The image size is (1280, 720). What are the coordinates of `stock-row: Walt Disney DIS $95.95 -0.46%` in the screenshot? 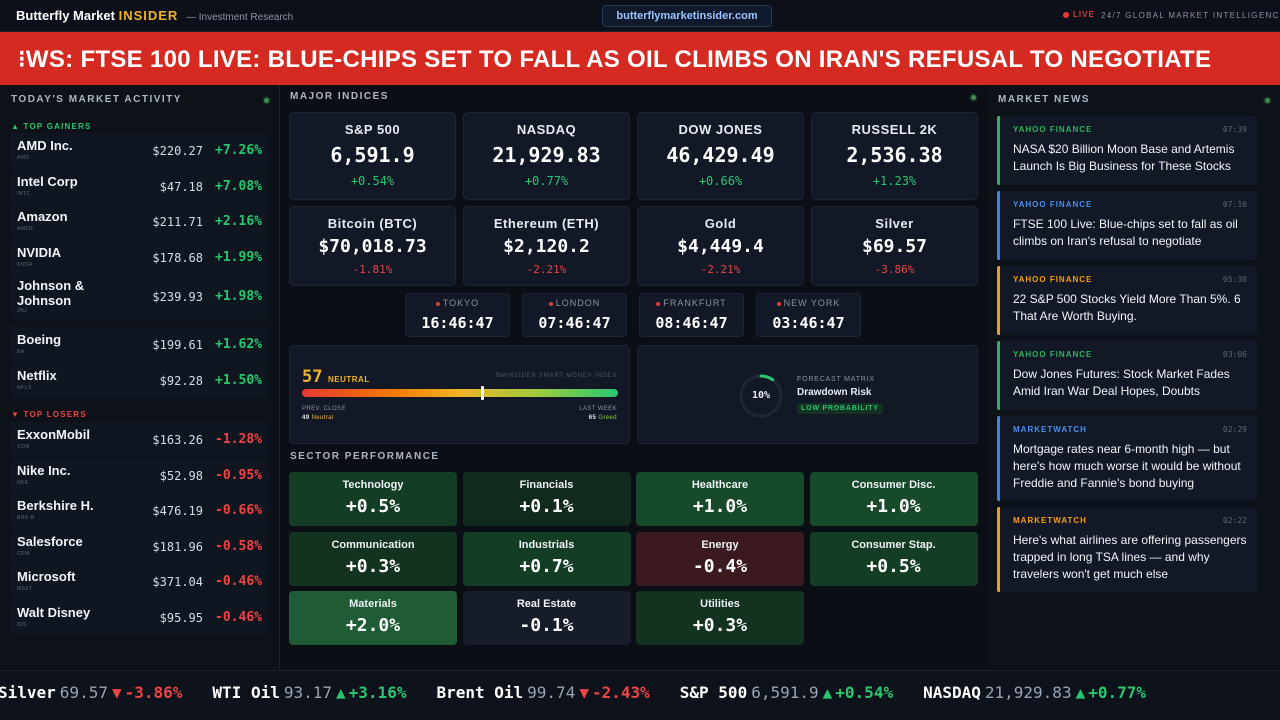 It's located at (139, 617).